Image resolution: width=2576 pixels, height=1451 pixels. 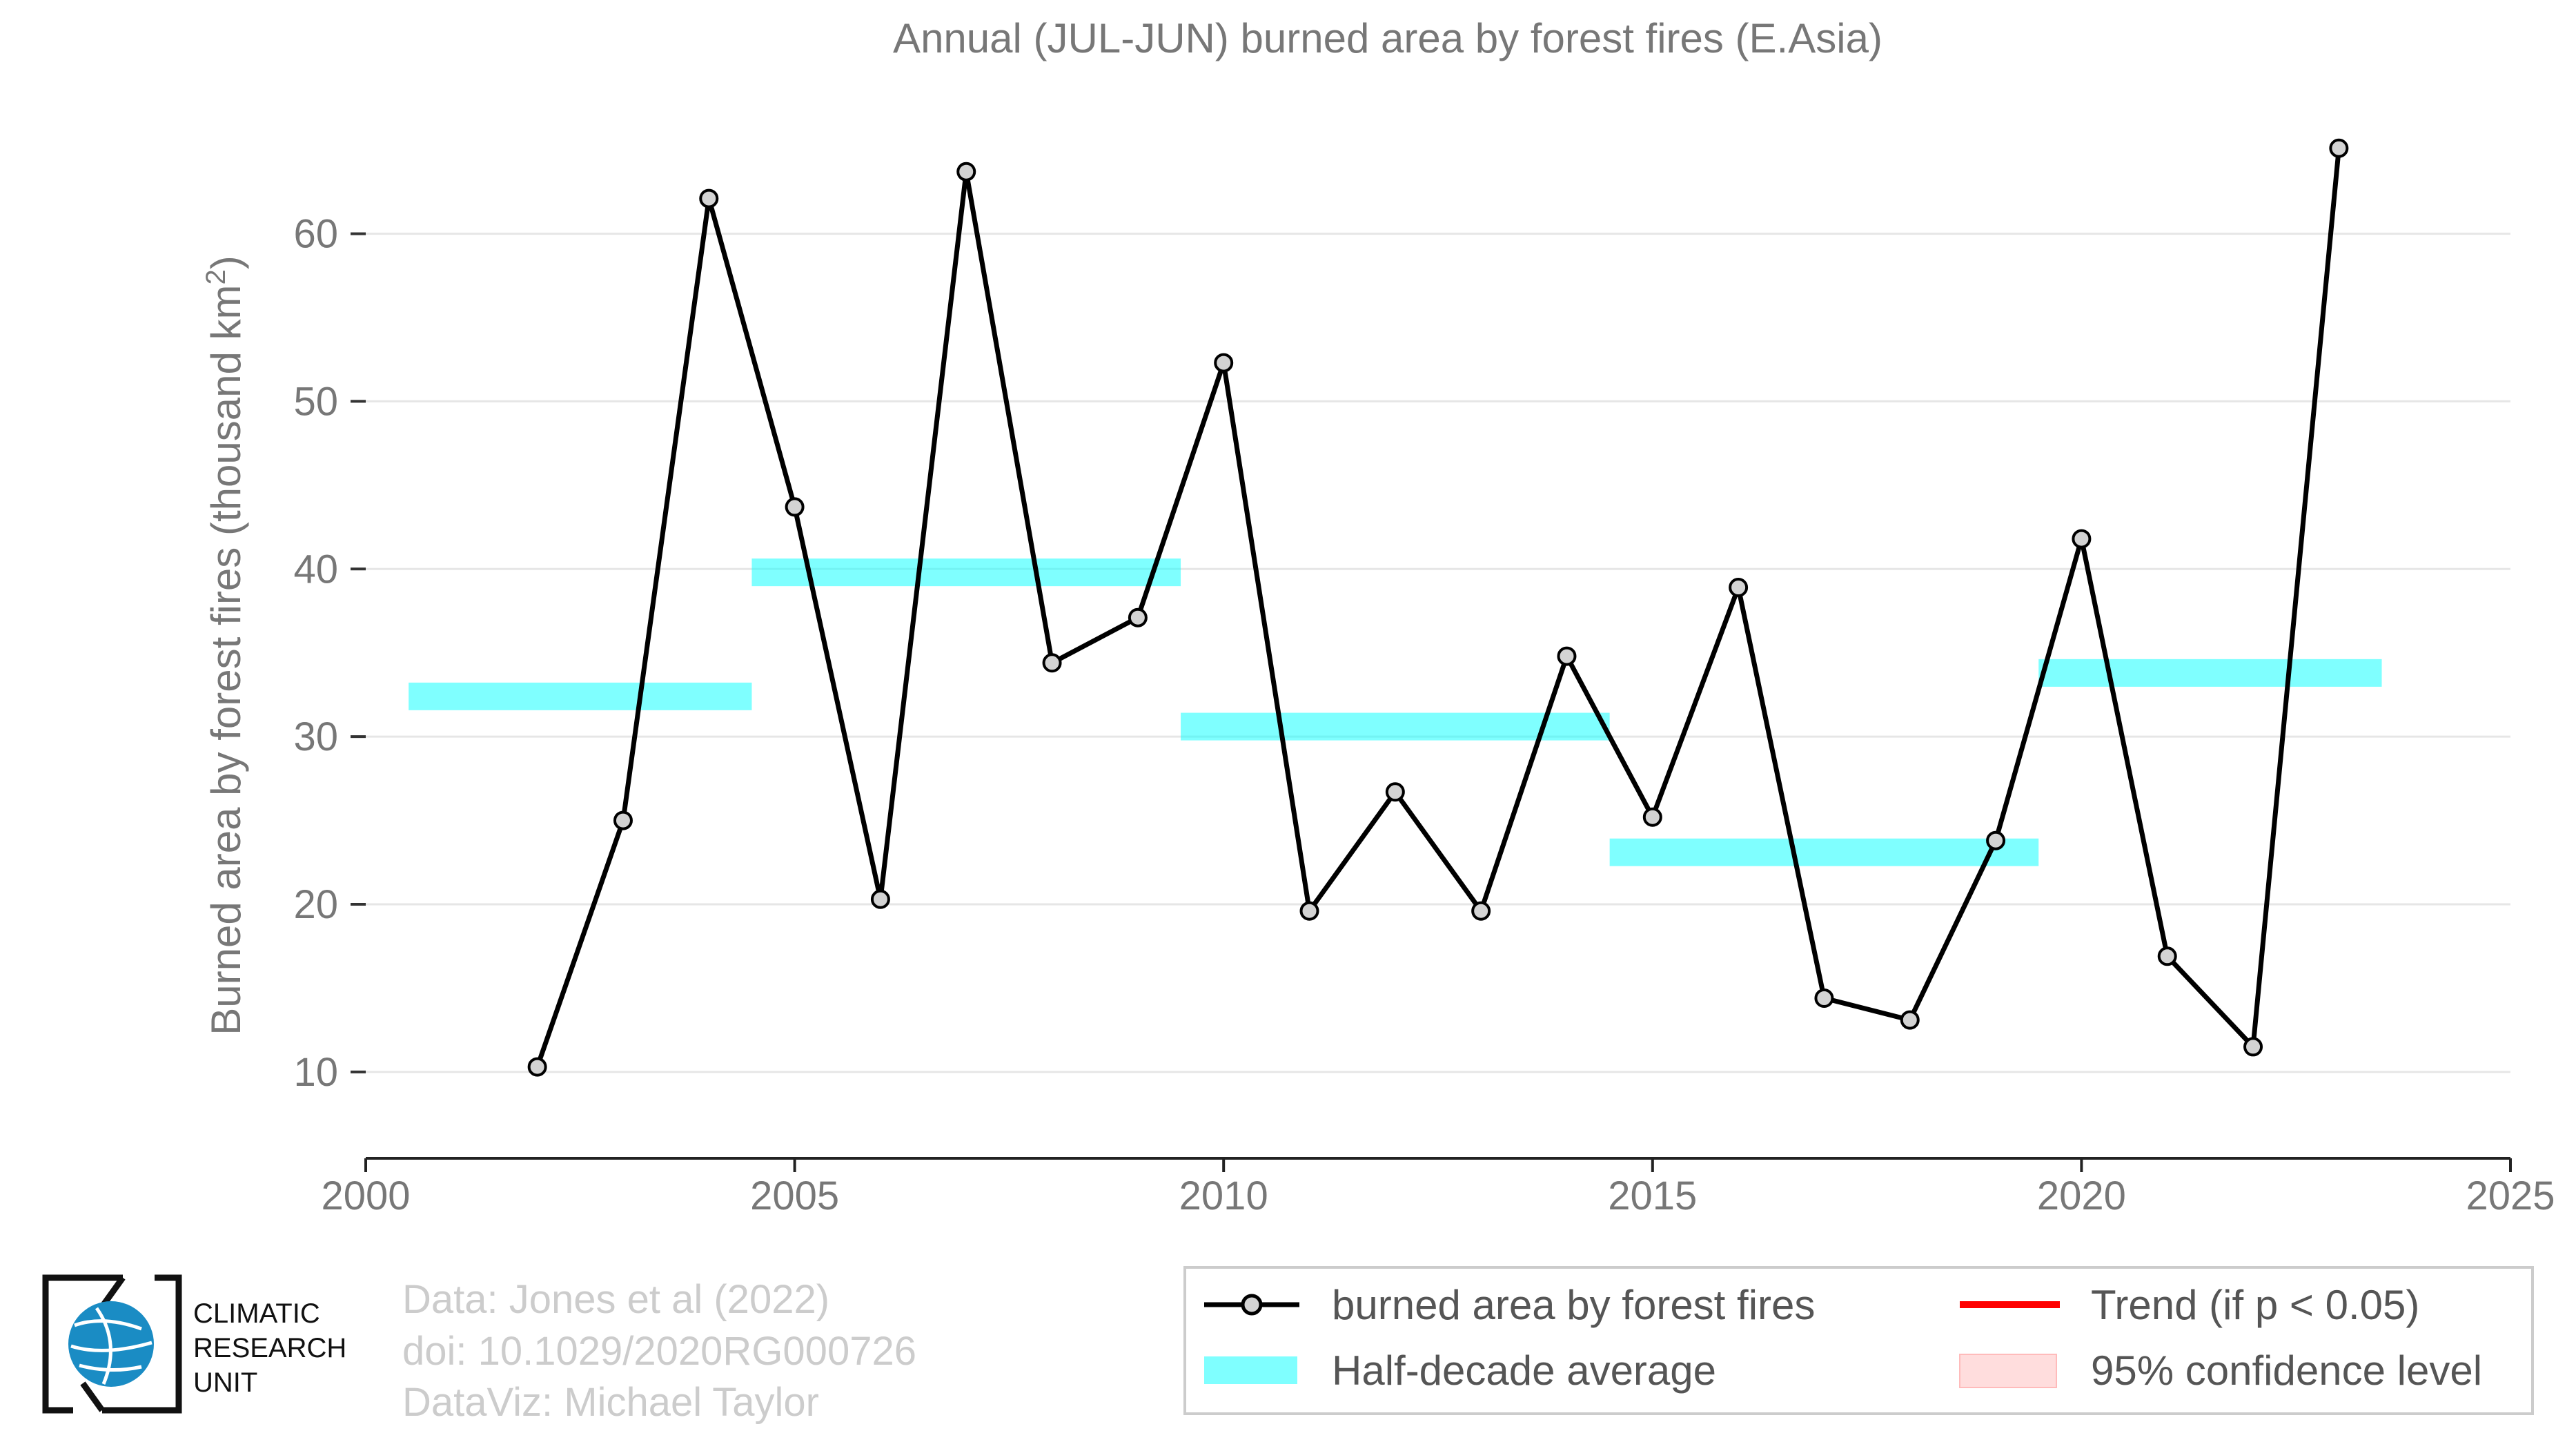 What do you see at coordinates (2339, 148) in the screenshot?
I see `data-point-2023` at bounding box center [2339, 148].